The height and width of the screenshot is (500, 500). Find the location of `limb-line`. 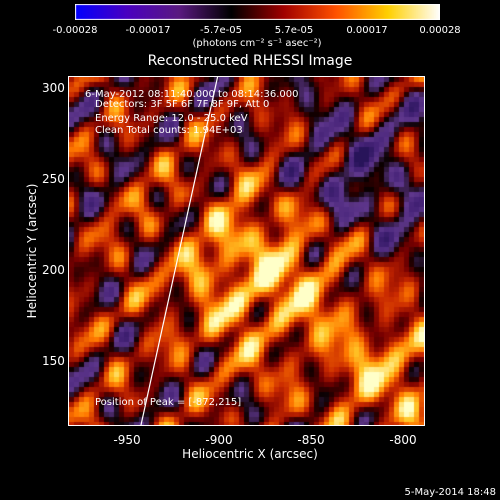

limb-line is located at coordinates (179, 251).